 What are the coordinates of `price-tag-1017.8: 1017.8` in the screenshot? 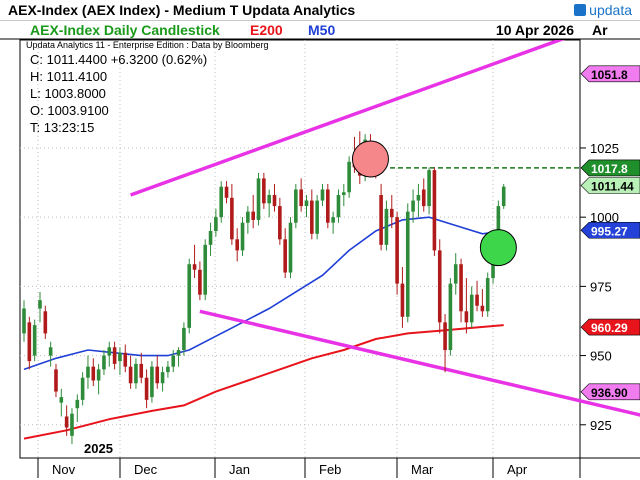 It's located at (610, 168).